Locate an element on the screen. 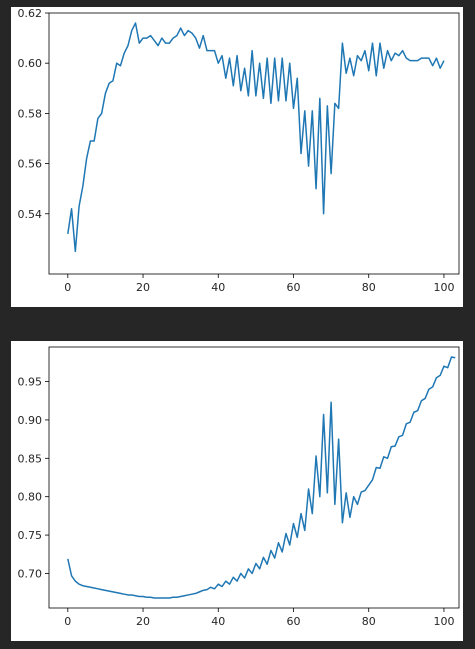 This screenshot has height=649, width=475. y-tick-label: 0.85 is located at coordinates (30, 458).